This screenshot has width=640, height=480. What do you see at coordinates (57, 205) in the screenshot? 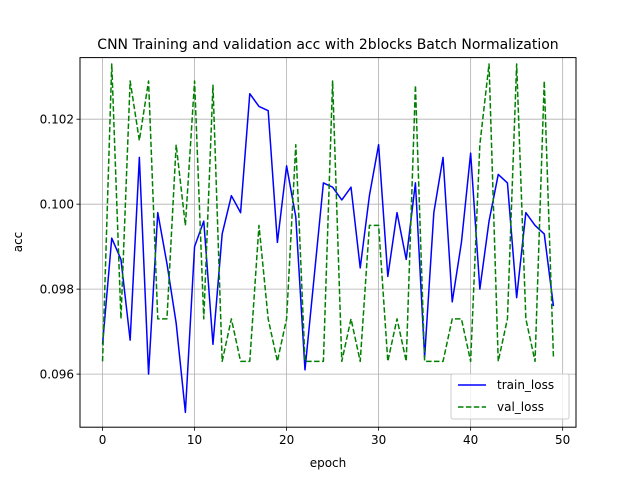
I see `y-tick-label: 0.100` at bounding box center [57, 205].